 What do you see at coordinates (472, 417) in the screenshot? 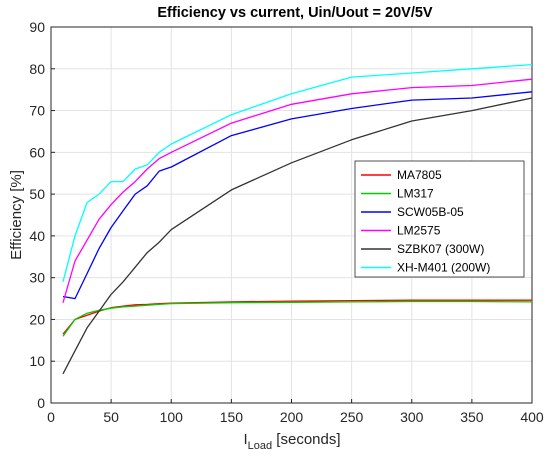
I see `x-tick-label: 350` at bounding box center [472, 417].